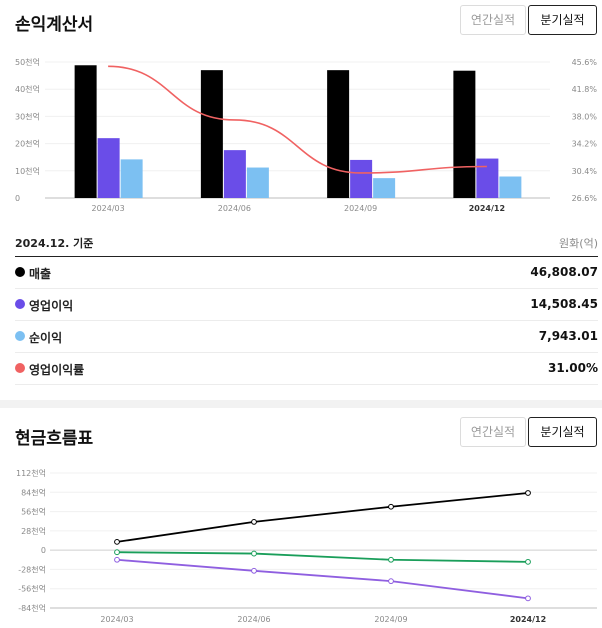 The height and width of the screenshot is (628, 602). What do you see at coordinates (27, 171) in the screenshot?
I see `income-left-tick: 10천억` at bounding box center [27, 171].